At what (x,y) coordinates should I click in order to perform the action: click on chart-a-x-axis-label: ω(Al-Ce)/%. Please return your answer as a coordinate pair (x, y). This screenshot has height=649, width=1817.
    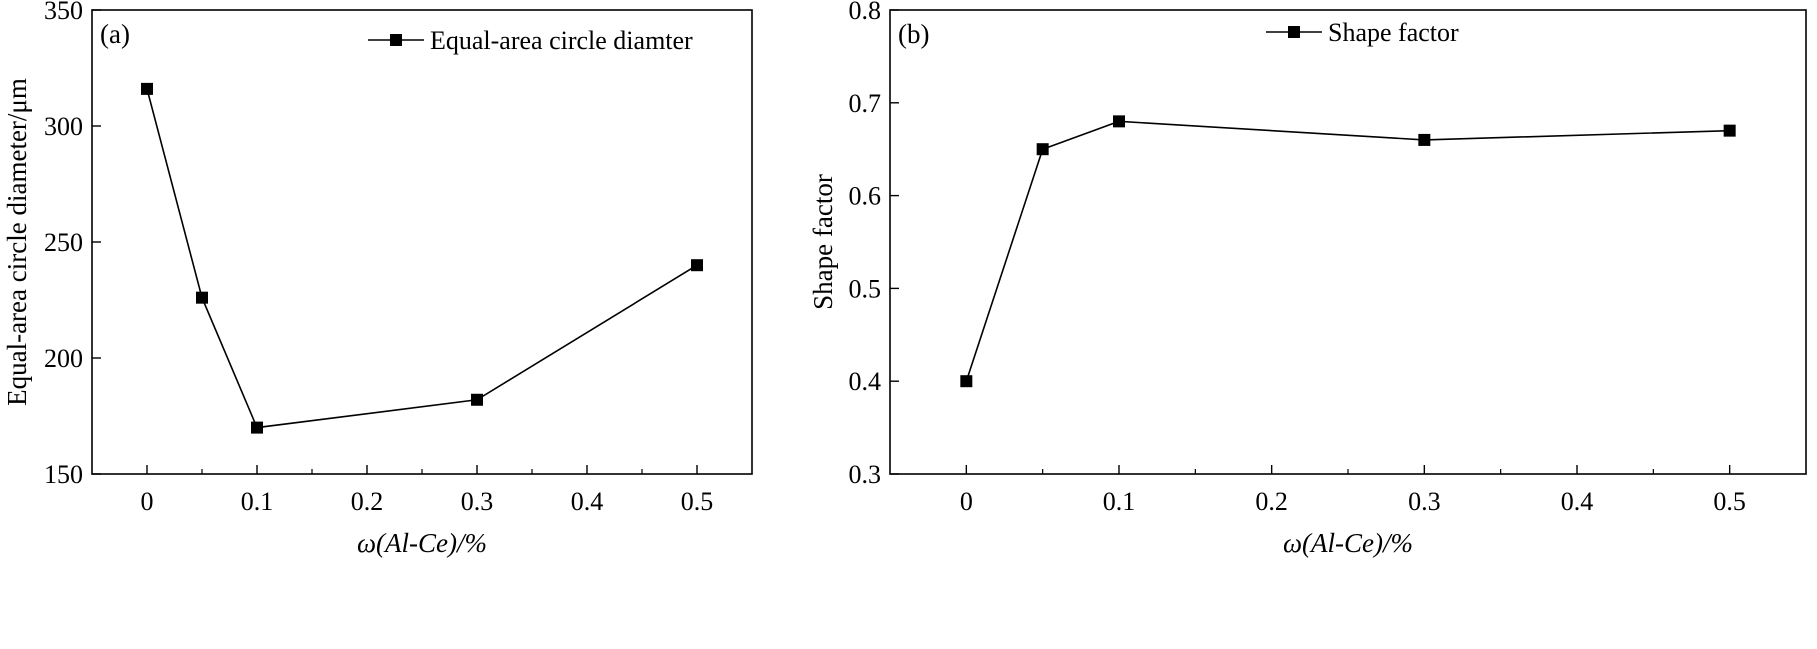
    Looking at the image, I should click on (422, 543).